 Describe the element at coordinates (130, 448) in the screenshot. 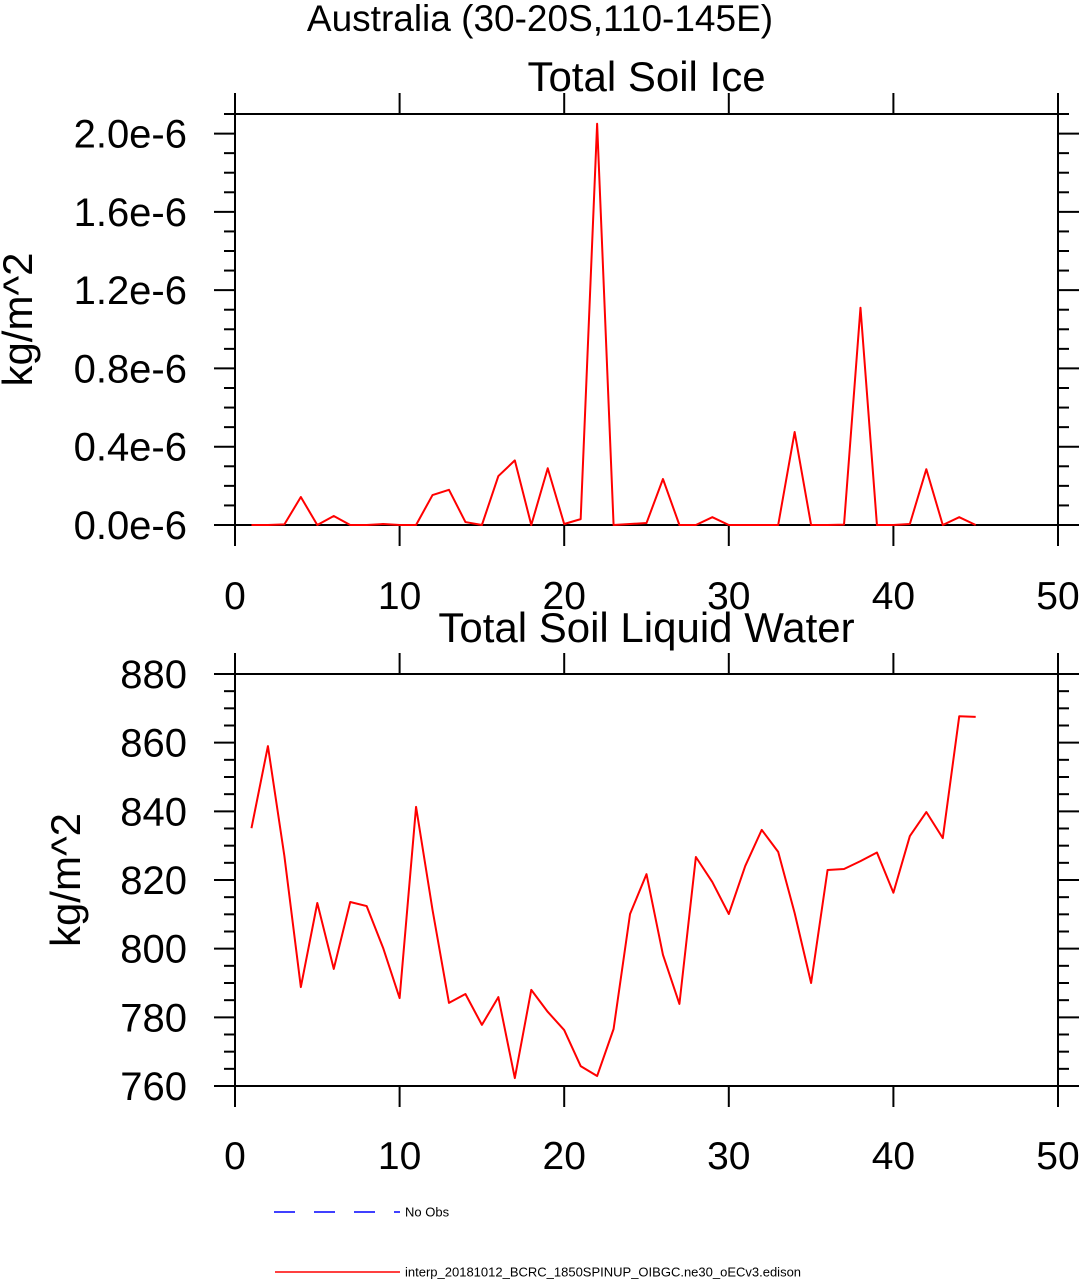

I see `y-tick-label: 0.4e-6` at that location.